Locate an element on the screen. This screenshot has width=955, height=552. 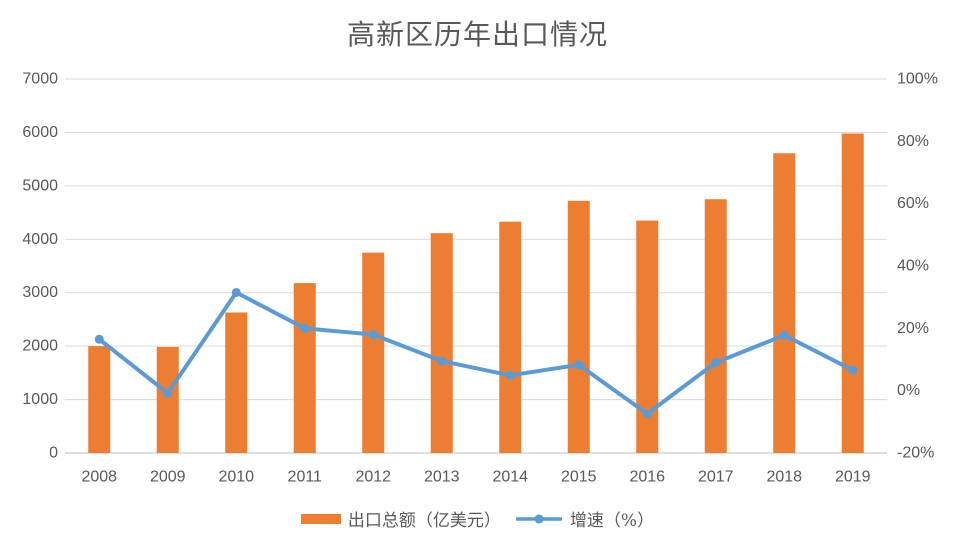
growth-point-2017 is located at coordinates (716, 363).